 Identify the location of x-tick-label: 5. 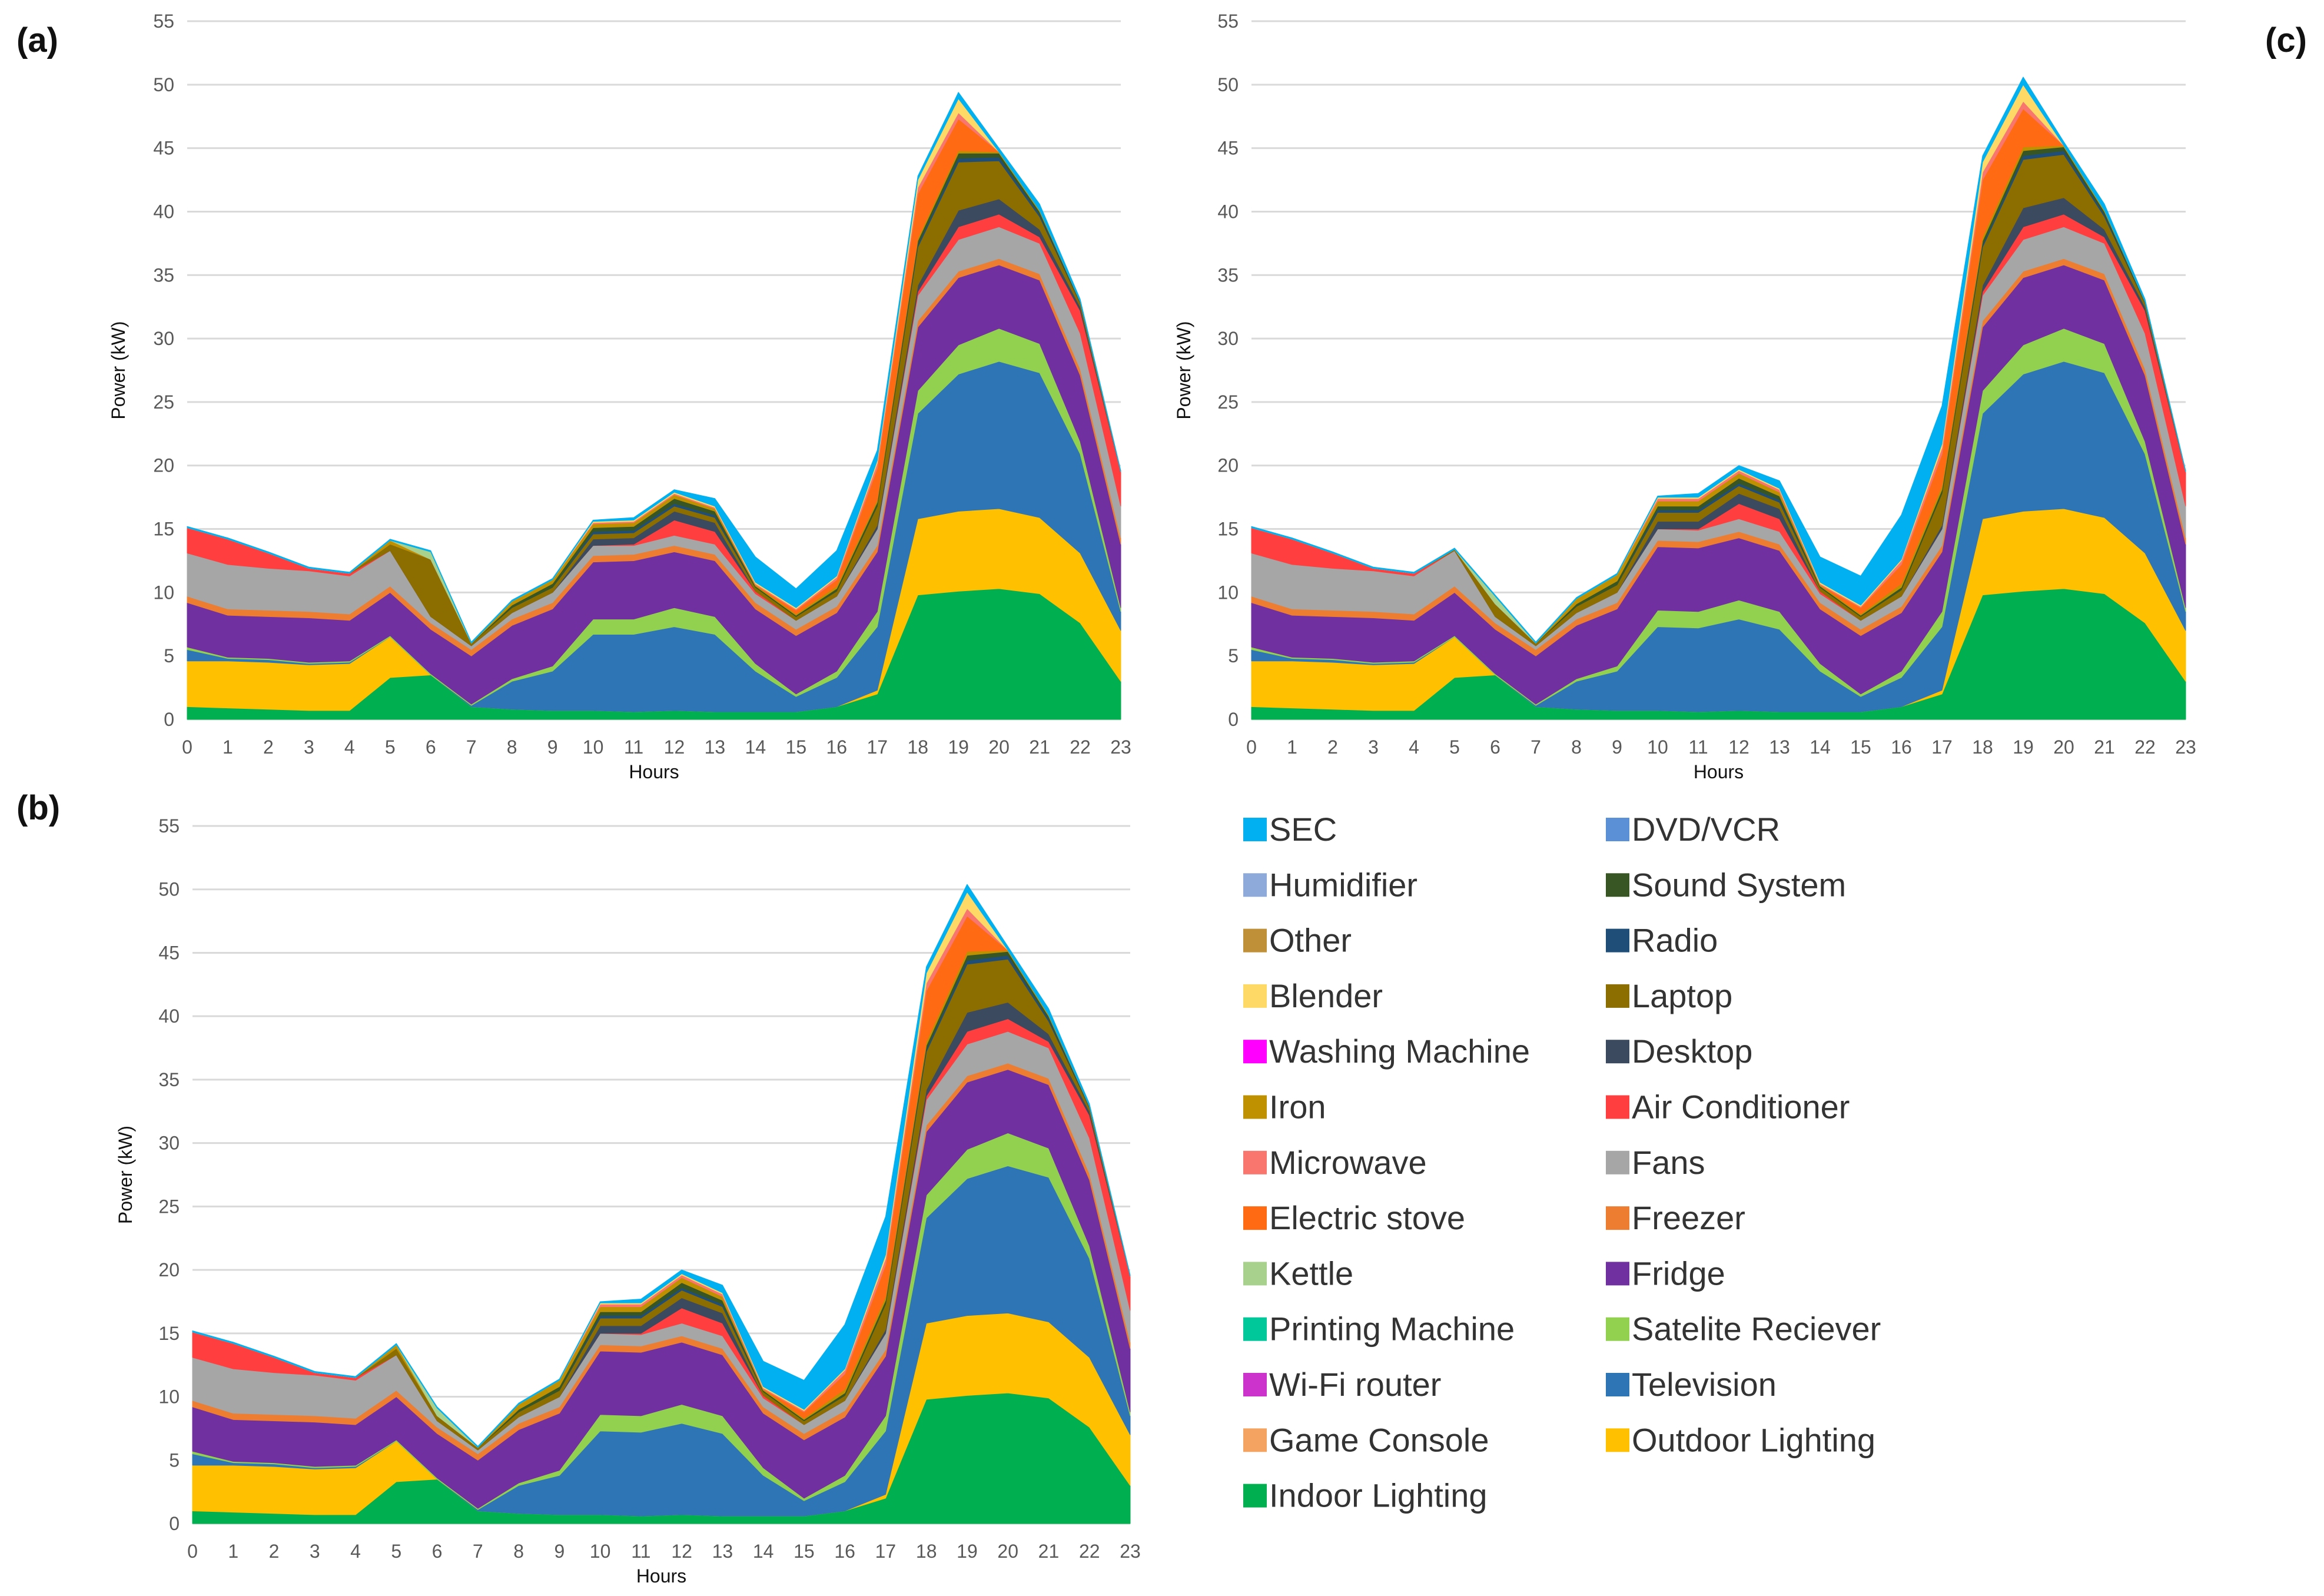
(1454, 747).